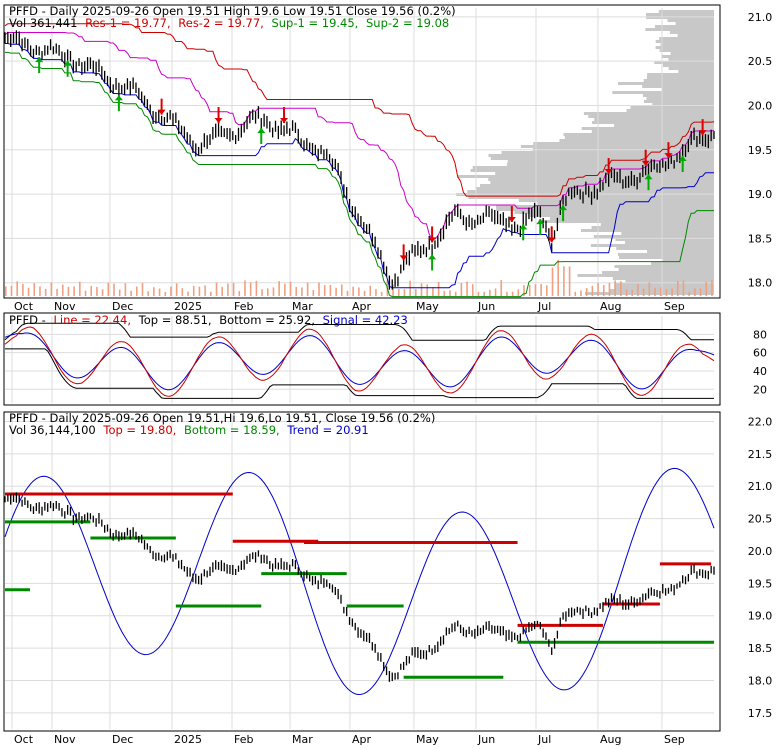  What do you see at coordinates (760, 421) in the screenshot?
I see `trend-y-tick-label: 22.0` at bounding box center [760, 421].